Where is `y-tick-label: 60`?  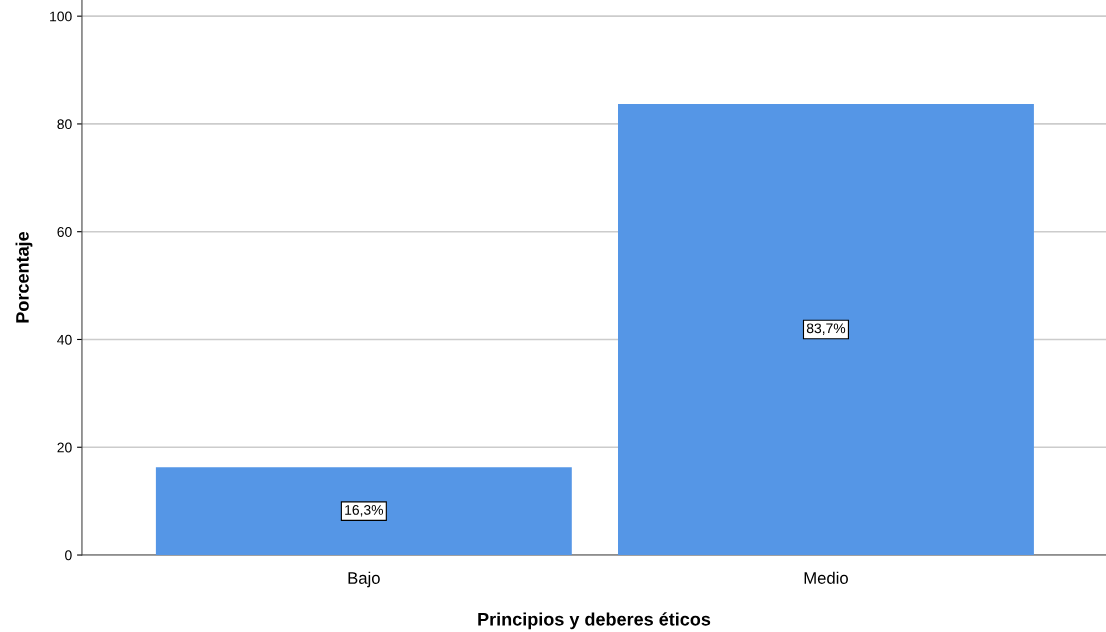
y-tick-label: 60 is located at coordinates (64, 232).